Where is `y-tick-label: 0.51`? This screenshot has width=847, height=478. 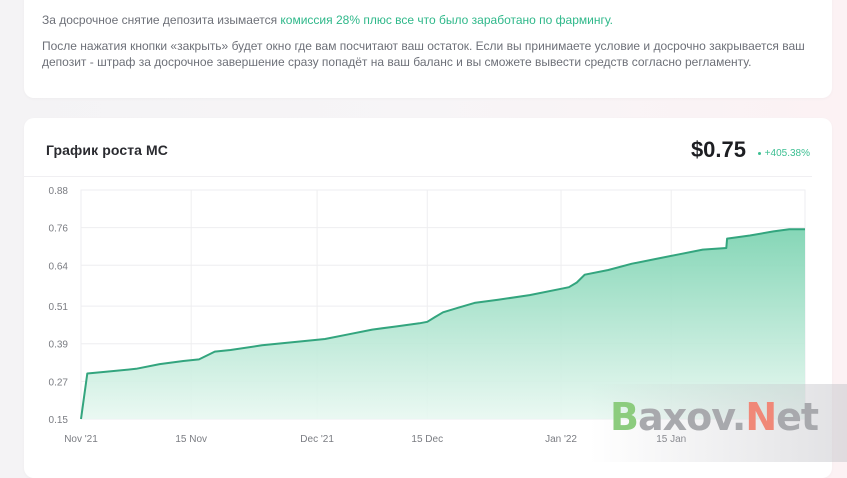
y-tick-label: 0.51 is located at coordinates (59, 307).